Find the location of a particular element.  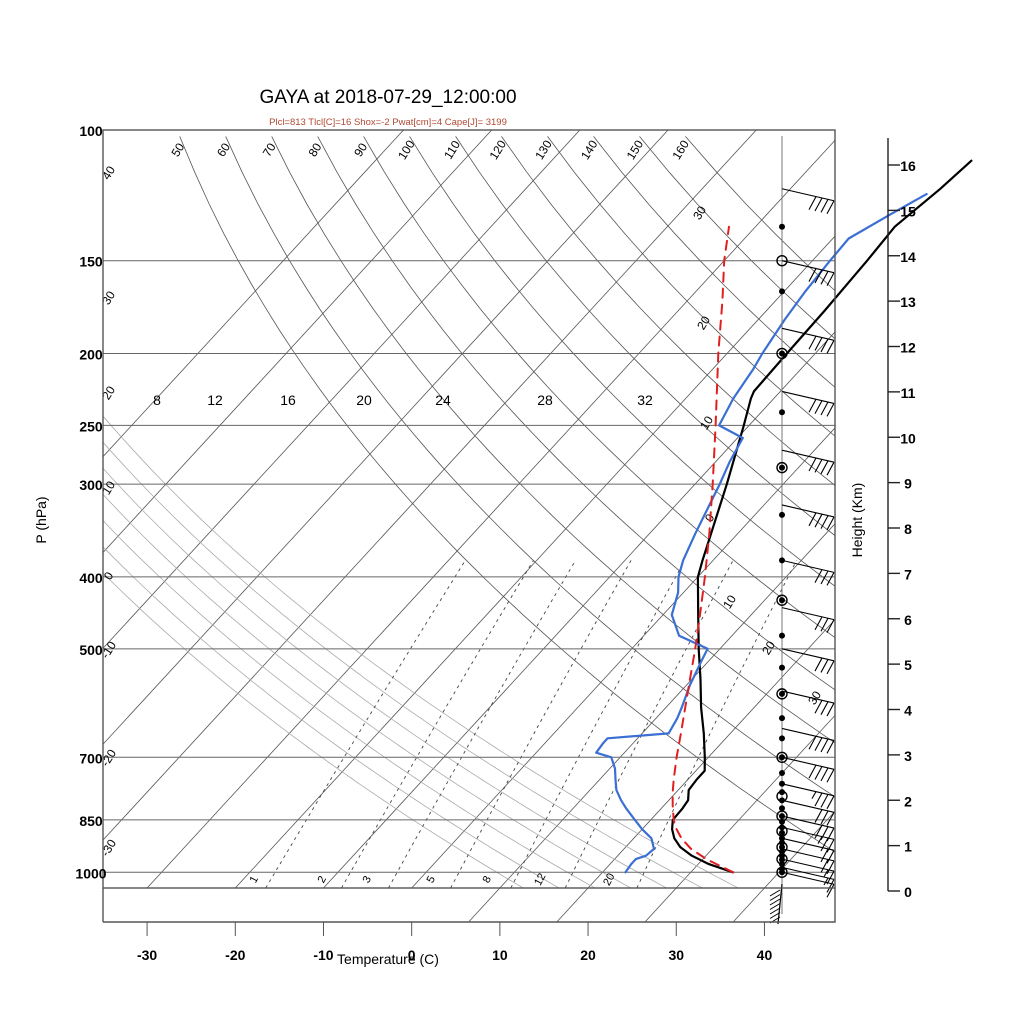

wind-barb-surface is located at coordinates (776, 904).